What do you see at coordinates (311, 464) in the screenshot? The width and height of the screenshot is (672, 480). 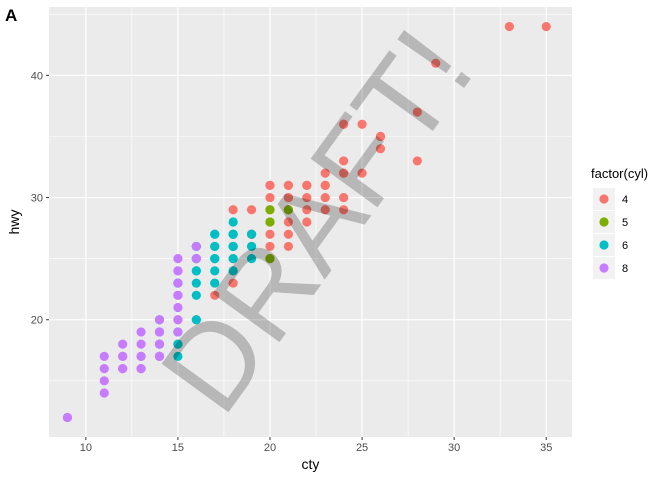 I see `x-axis-title: cty` at bounding box center [311, 464].